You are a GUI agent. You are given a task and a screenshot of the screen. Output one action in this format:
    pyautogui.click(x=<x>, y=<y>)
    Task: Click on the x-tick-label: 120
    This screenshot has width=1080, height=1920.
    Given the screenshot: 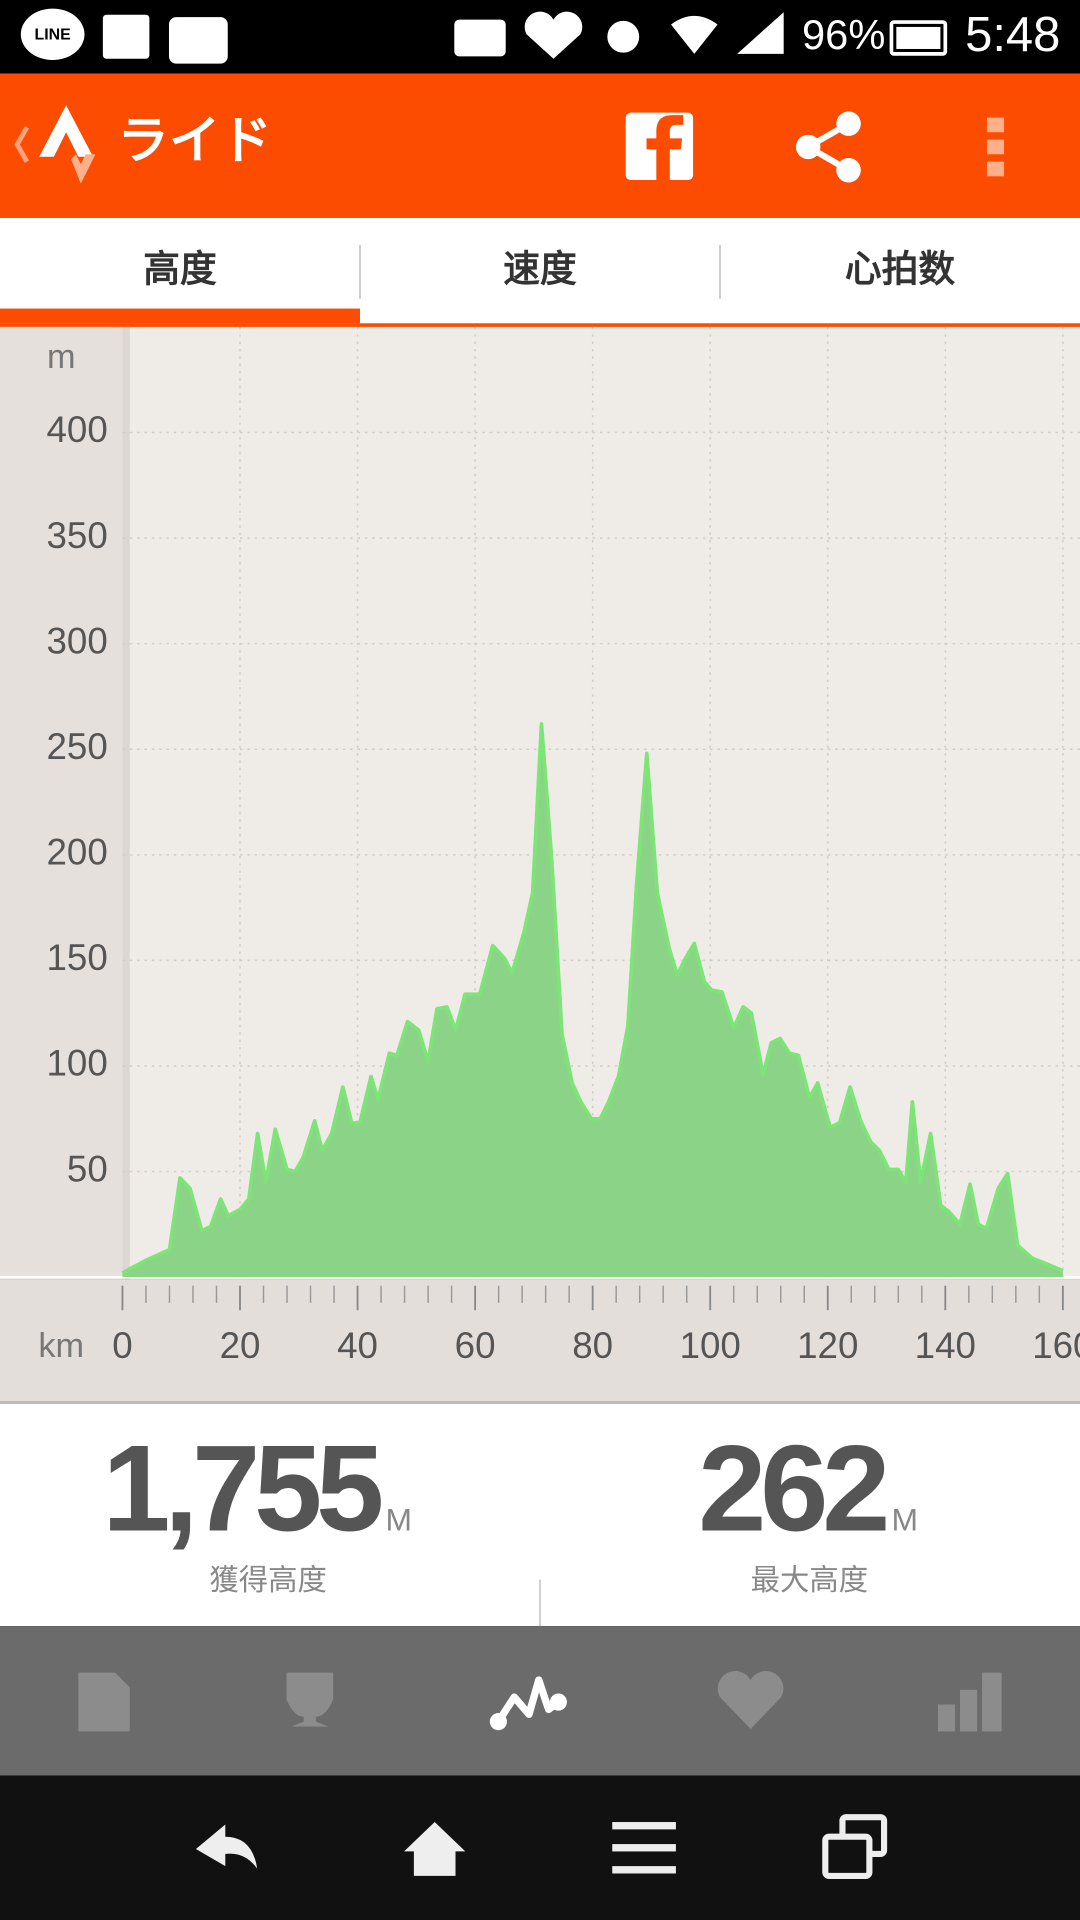 What is the action you would take?
    pyautogui.click(x=827, y=1345)
    